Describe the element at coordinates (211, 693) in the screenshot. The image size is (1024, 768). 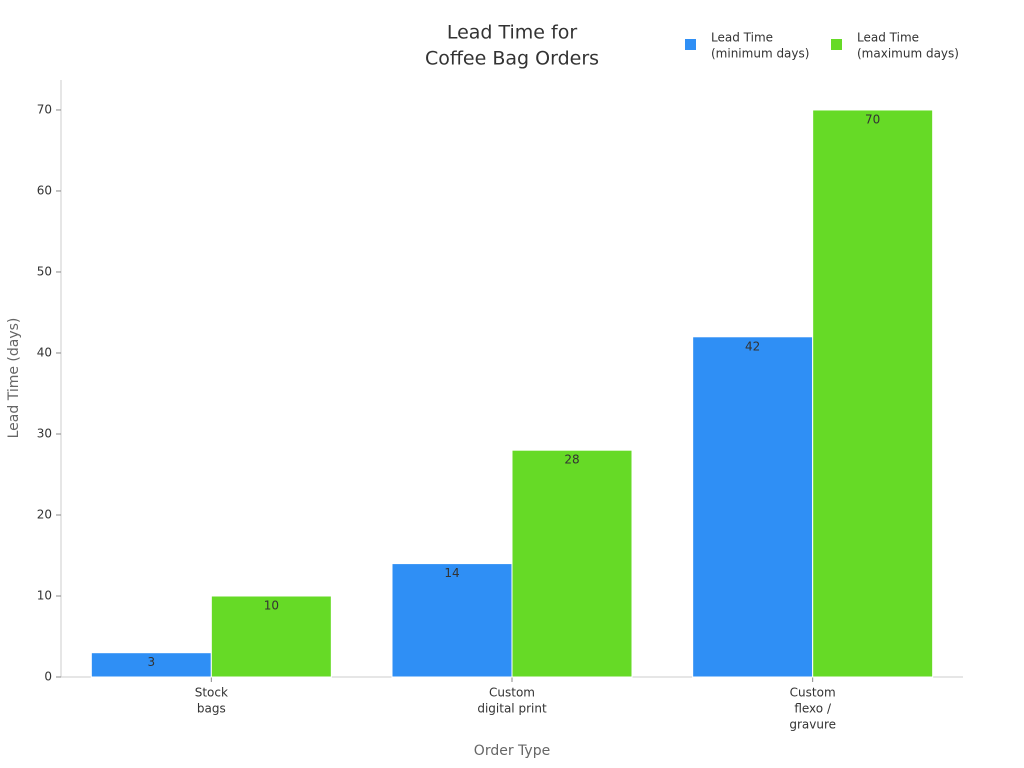
I see `x-tick-label: Stock` at that location.